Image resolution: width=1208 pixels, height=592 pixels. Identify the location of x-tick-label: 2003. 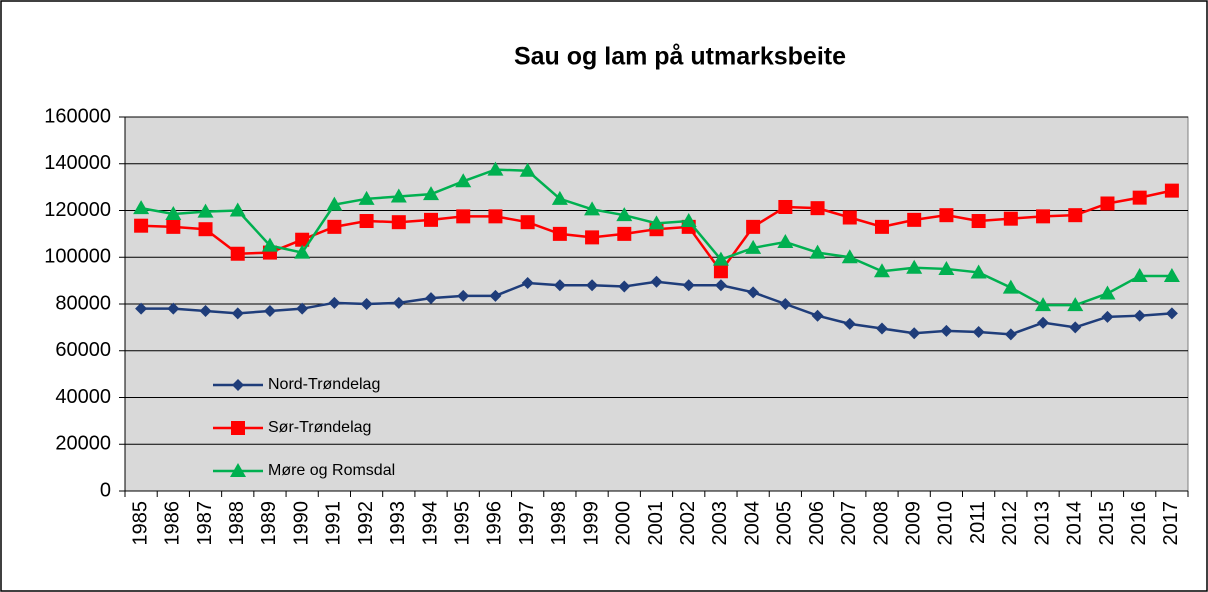
(720, 523).